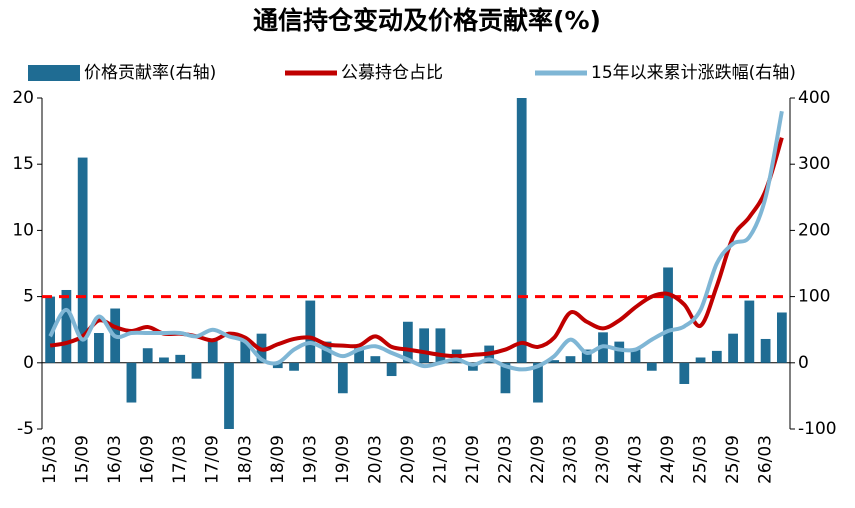 This screenshot has height=508, width=855. I want to click on legend-label: 15年以来累计涨跌幅(右轴), so click(693, 73).